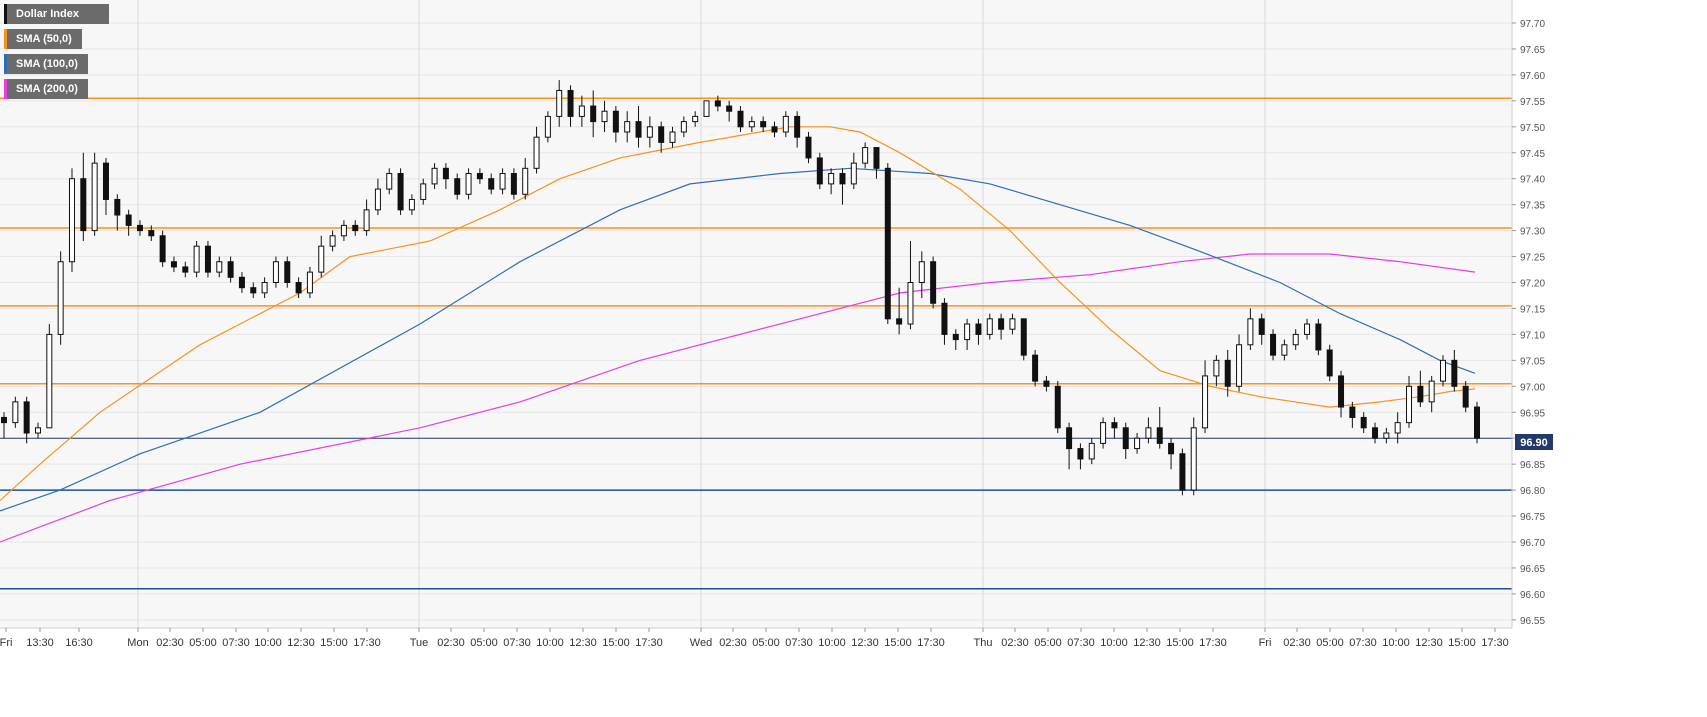 The image size is (1707, 717). I want to click on last-price-tag: 96.90, so click(1534, 442).